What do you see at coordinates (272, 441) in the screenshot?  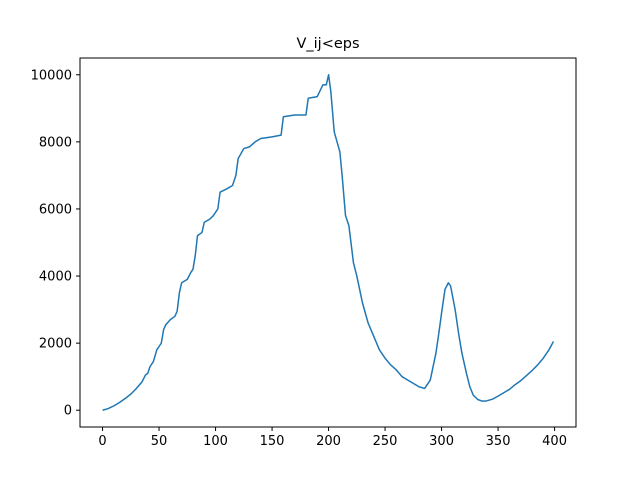 I see `x-tick-label: 150` at bounding box center [272, 441].